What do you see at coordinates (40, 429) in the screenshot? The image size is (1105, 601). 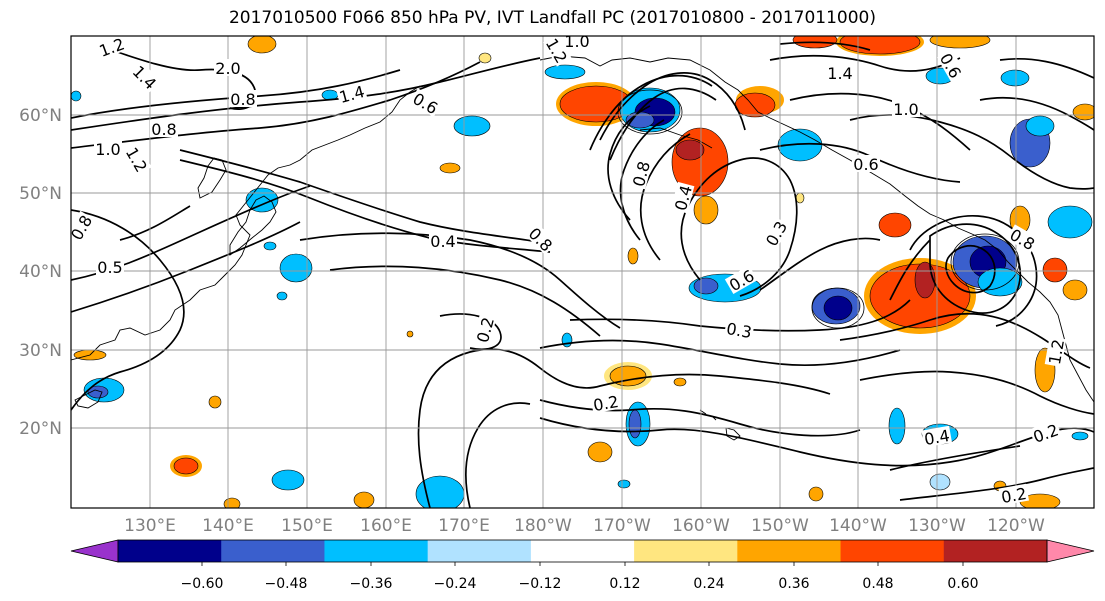 I see `latitude-label: 20°N` at bounding box center [40, 429].